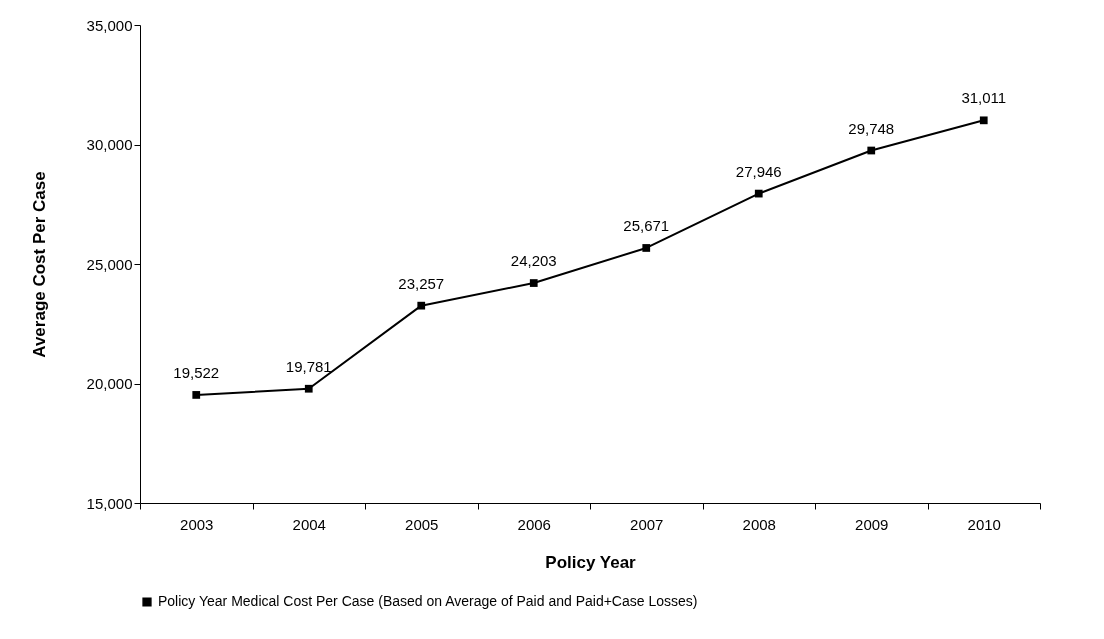 This screenshot has height=639, width=1104. Describe the element at coordinates (197, 524) in the screenshot. I see `x-tick-label: 2003` at that location.